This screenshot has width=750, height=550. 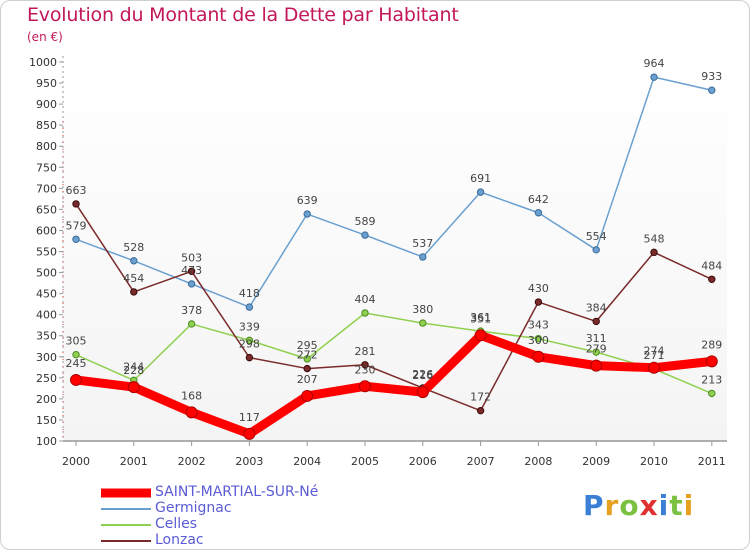 What do you see at coordinates (480, 397) in the screenshot?
I see `data-label: 172` at bounding box center [480, 397].